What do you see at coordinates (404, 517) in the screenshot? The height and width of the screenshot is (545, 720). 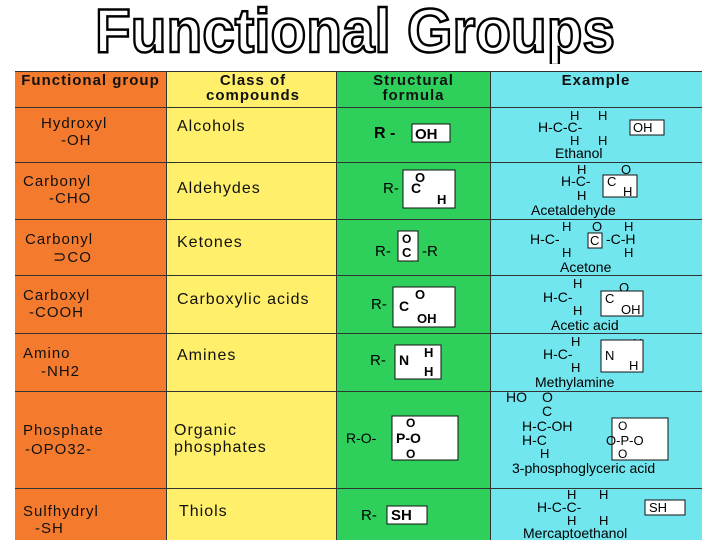 I see `sulfhydryl-structure: R- SH` at bounding box center [404, 517].